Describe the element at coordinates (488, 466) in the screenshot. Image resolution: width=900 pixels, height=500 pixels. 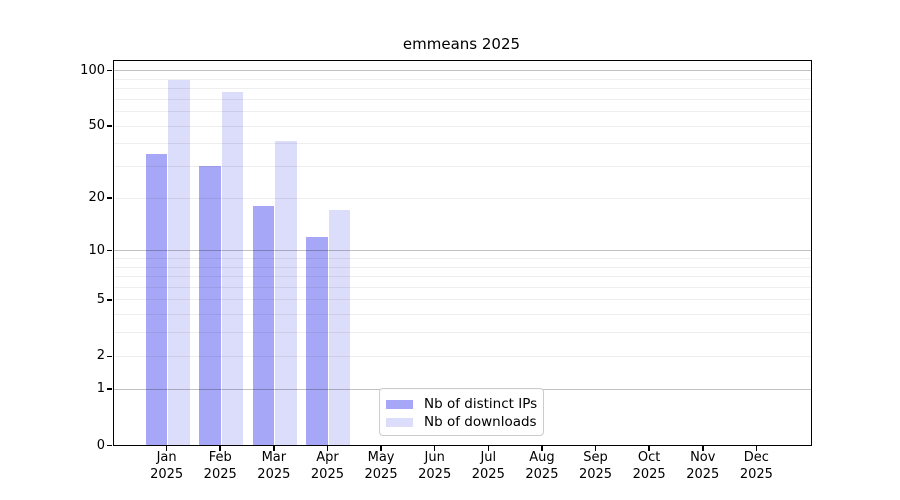
I see `x-tick-label: Jul 2025` at that location.